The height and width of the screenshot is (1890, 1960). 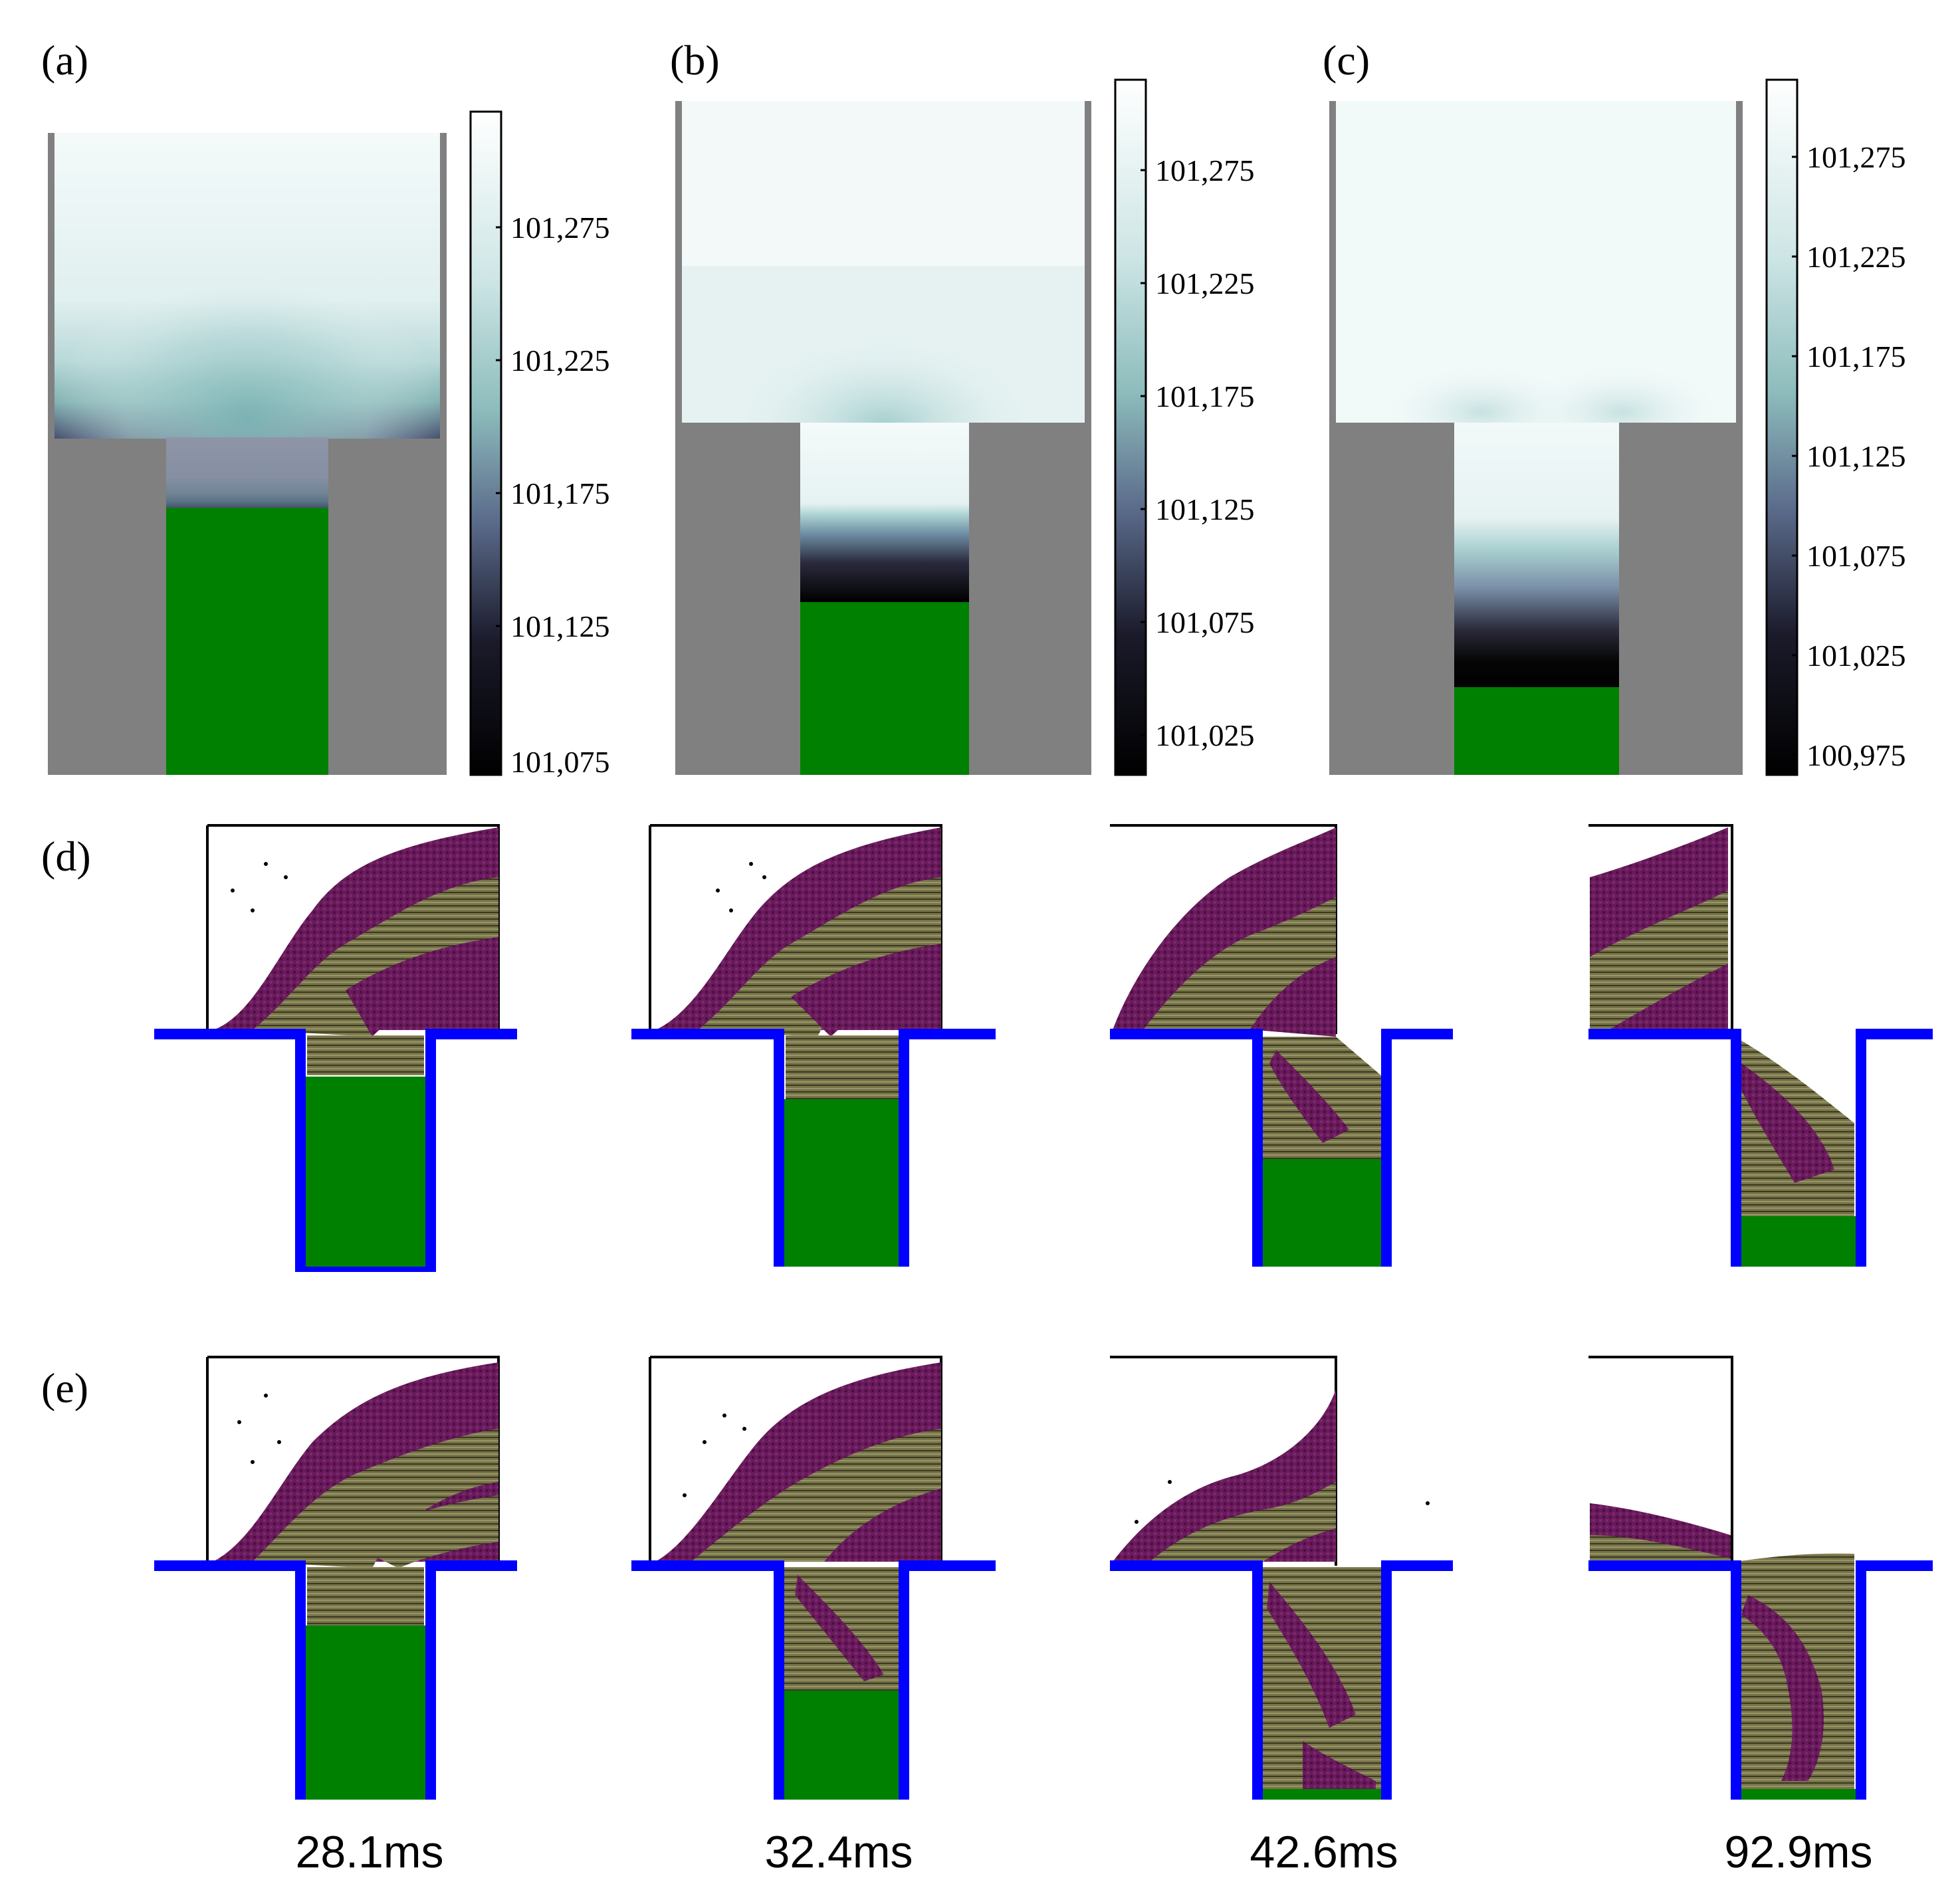 I want to click on colorbar-c-tick-4: 101,075, so click(x=1856, y=556).